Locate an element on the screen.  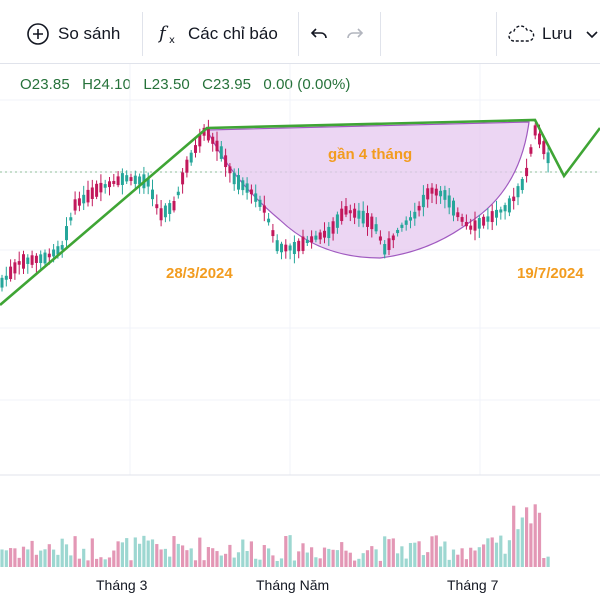
redo-button is located at coordinates (355, 34).